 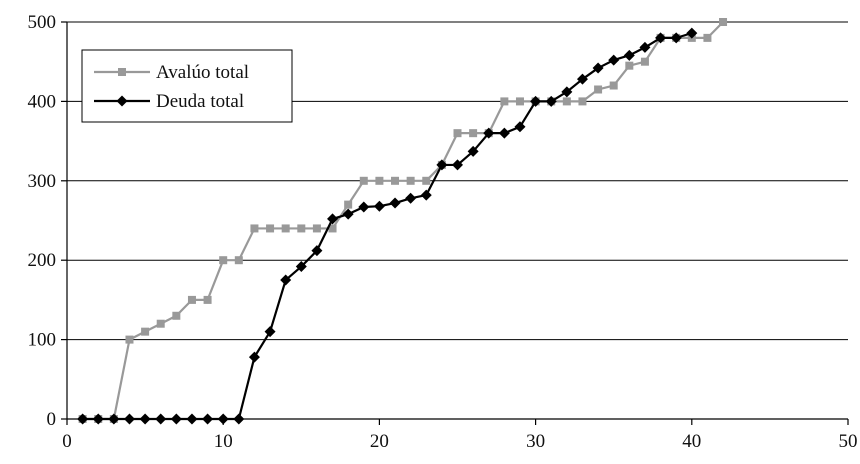 I want to click on x-tick-label-30: 30, so click(x=535, y=441).